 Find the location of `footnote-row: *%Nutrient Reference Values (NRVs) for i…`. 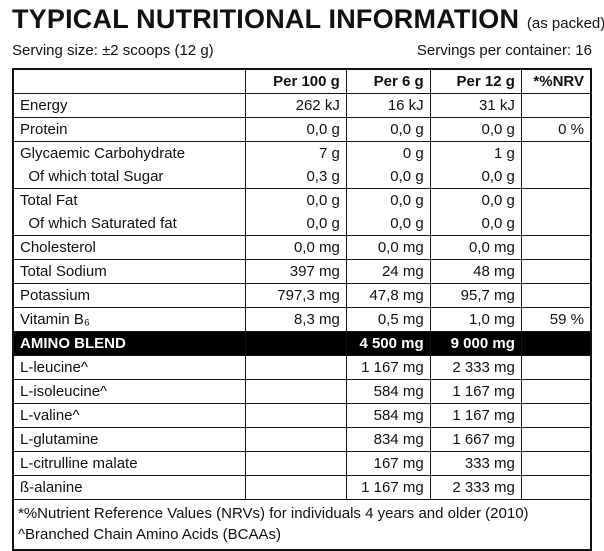

footnote-row: *%Nutrient Reference Values (NRVs) for i… is located at coordinates (302, 525).